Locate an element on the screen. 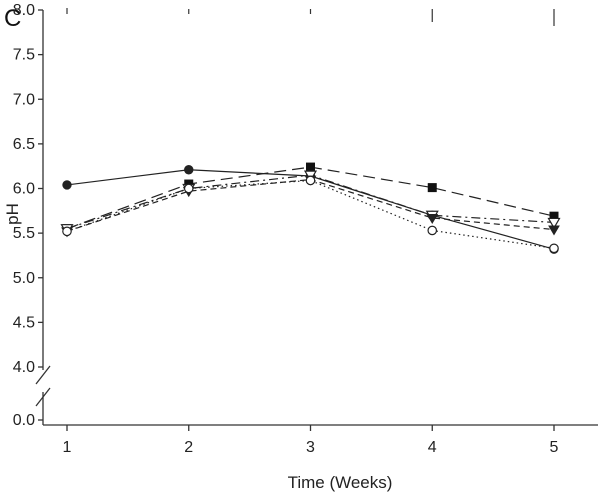 The width and height of the screenshot is (600, 494). y-tick-label: 7.0 is located at coordinates (24, 99).